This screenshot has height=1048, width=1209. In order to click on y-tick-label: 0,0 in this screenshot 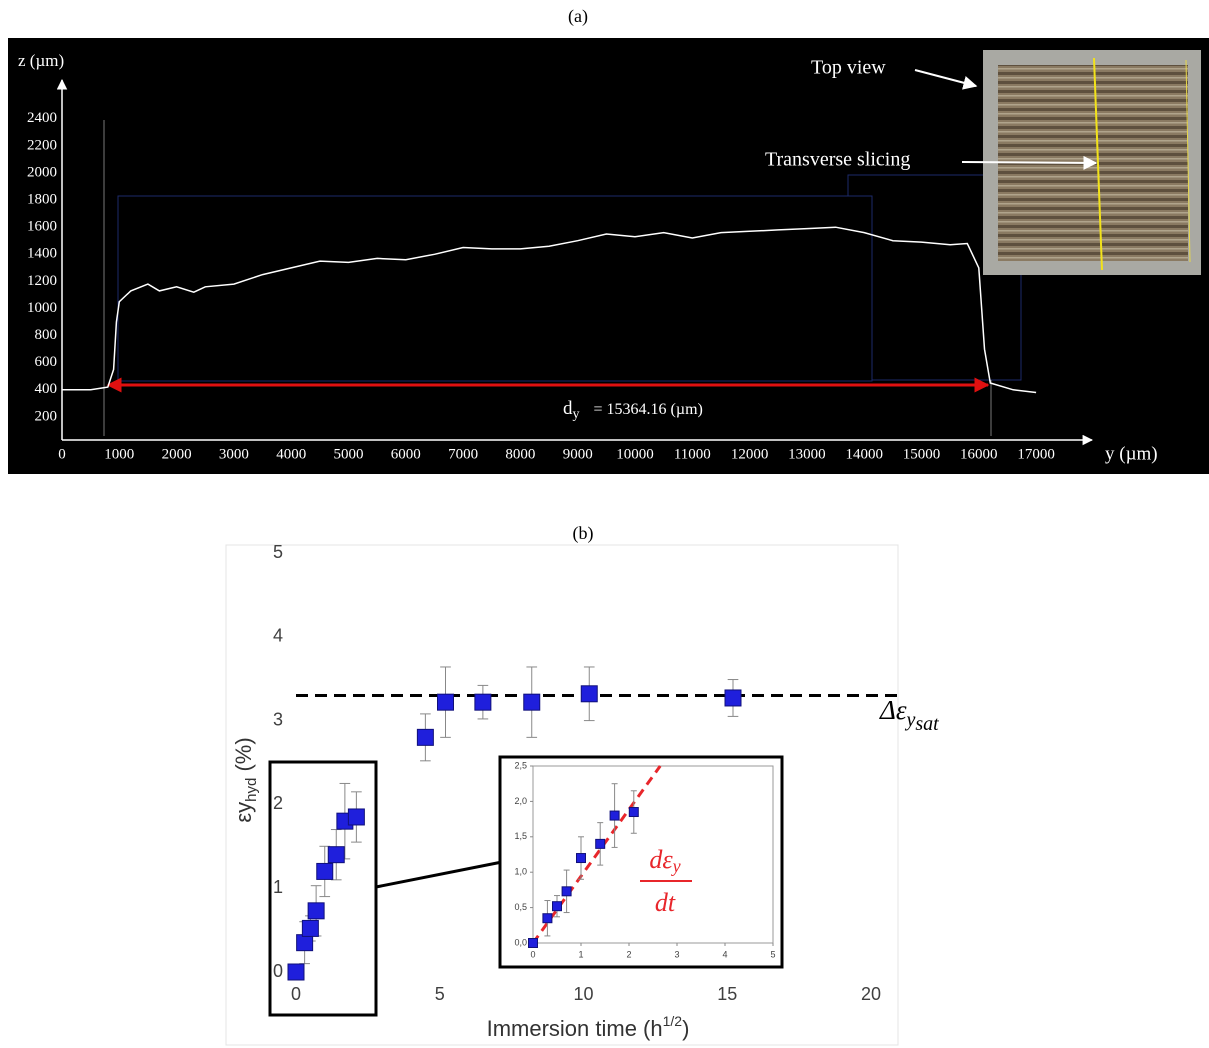, I will do `click(520, 942)`.